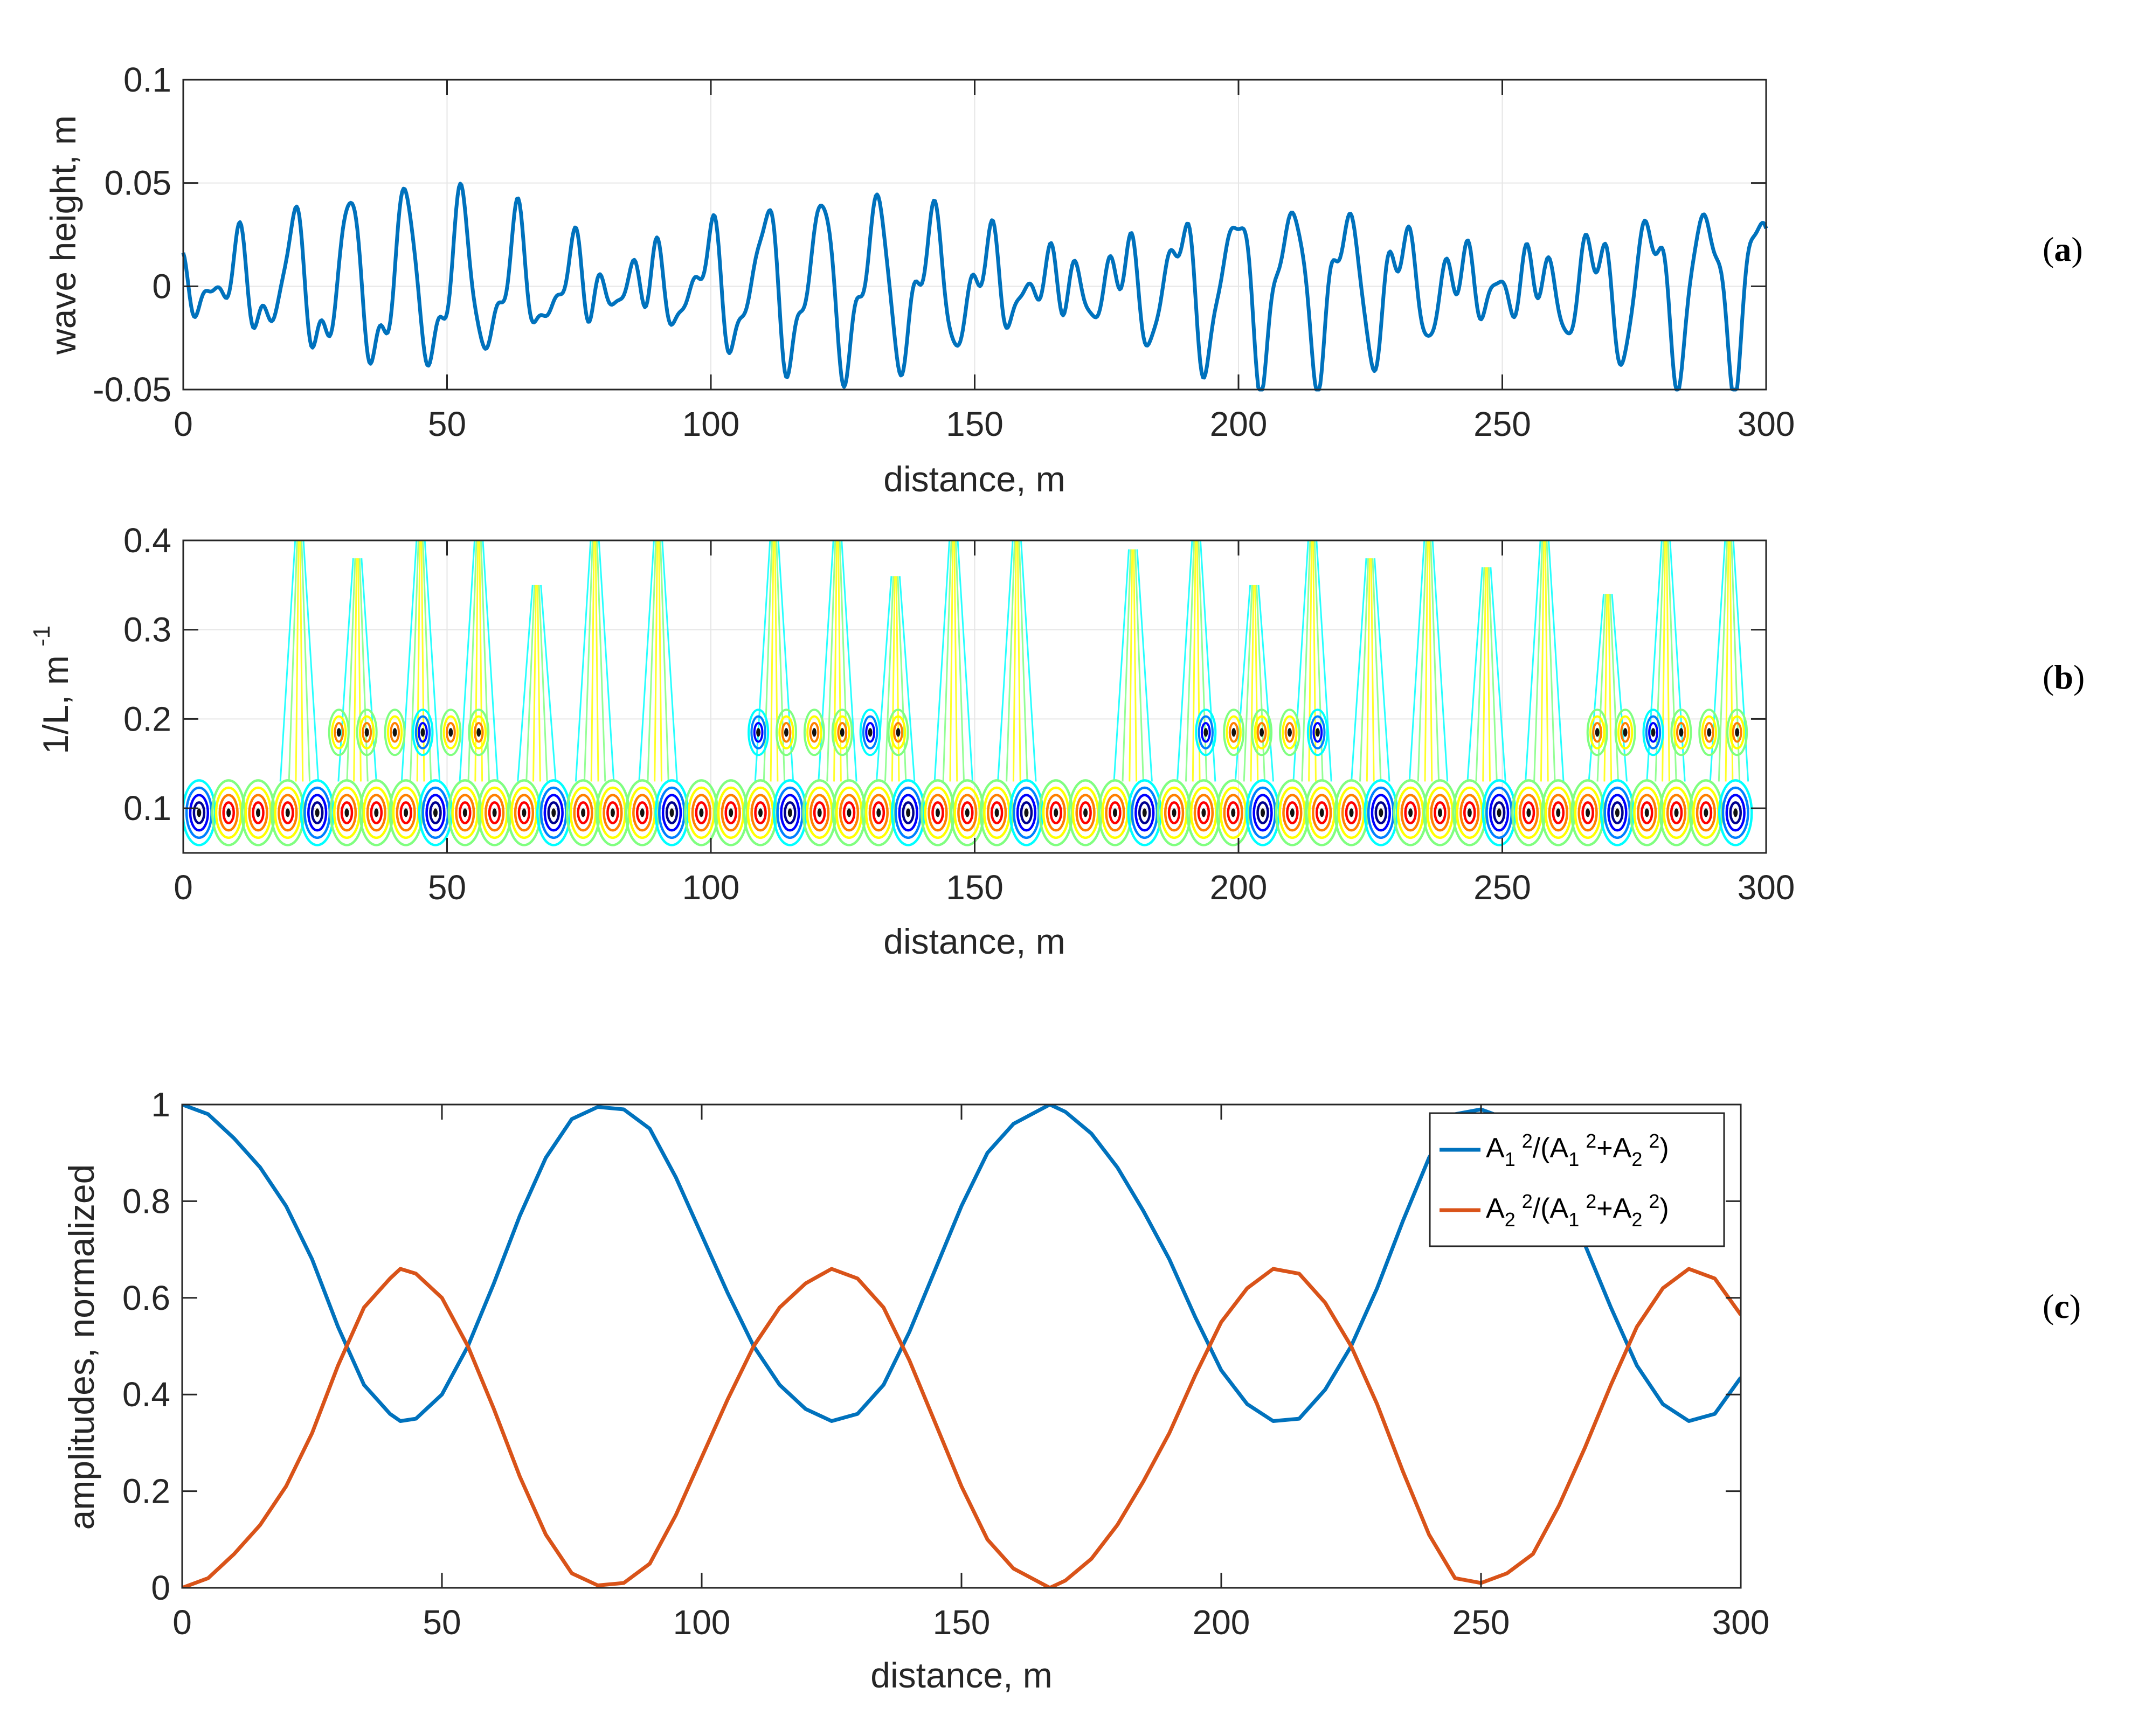 This screenshot has width=2152, height=1736. I want to click on panel-a-tag: (a), so click(2063, 249).